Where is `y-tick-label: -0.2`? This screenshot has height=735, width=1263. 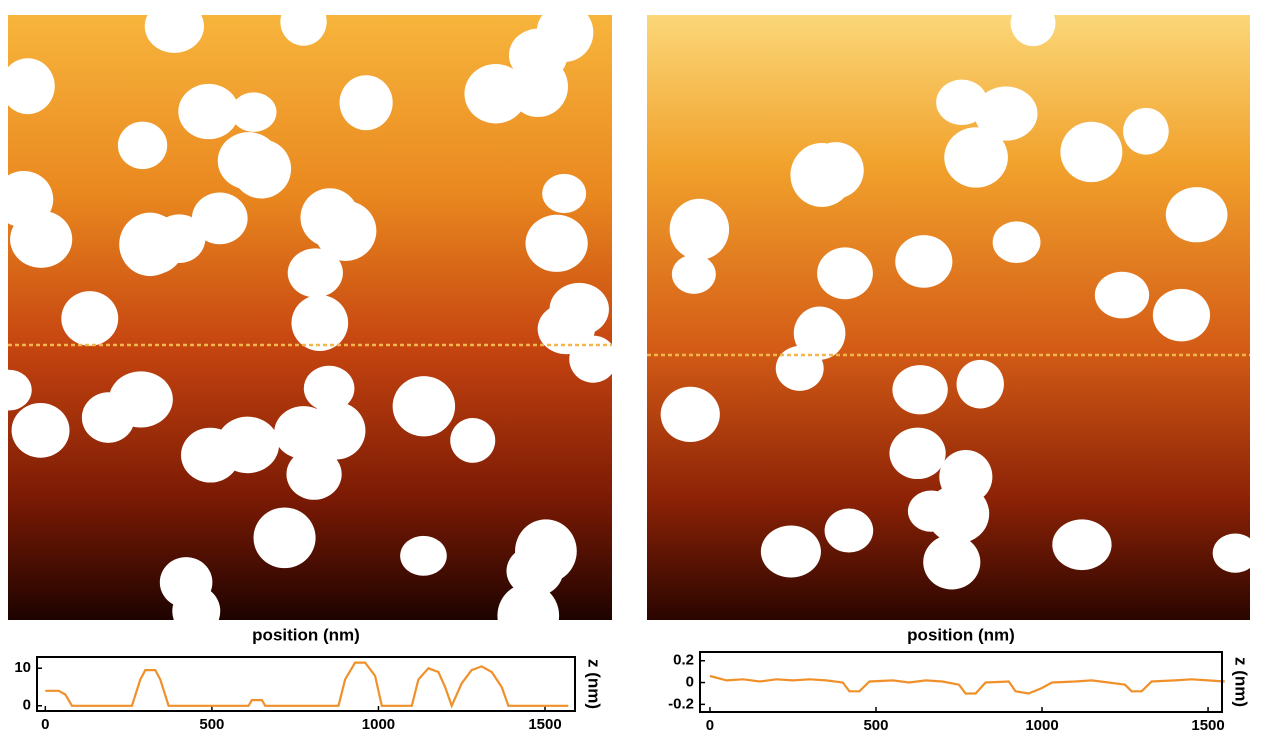 y-tick-label: -0.2 is located at coordinates (681, 703).